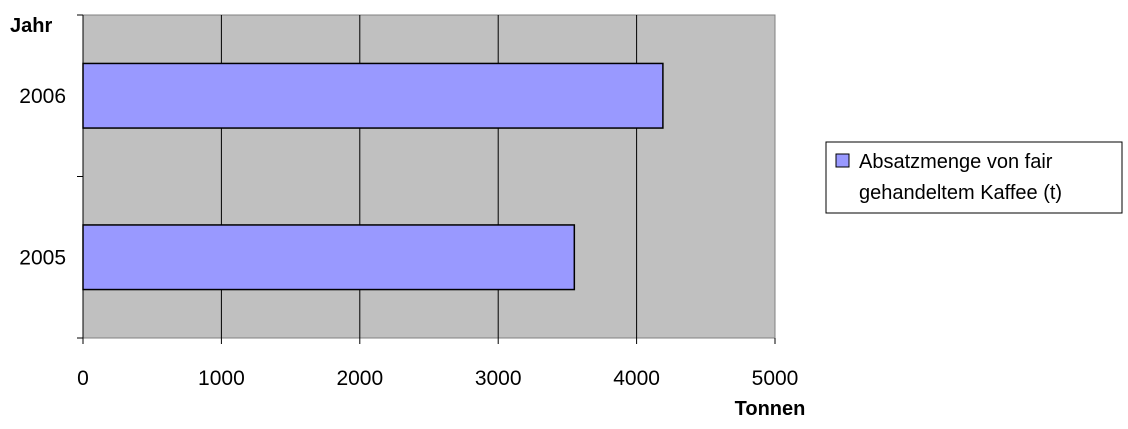  I want to click on y-tick-label: 2006, so click(42, 96).